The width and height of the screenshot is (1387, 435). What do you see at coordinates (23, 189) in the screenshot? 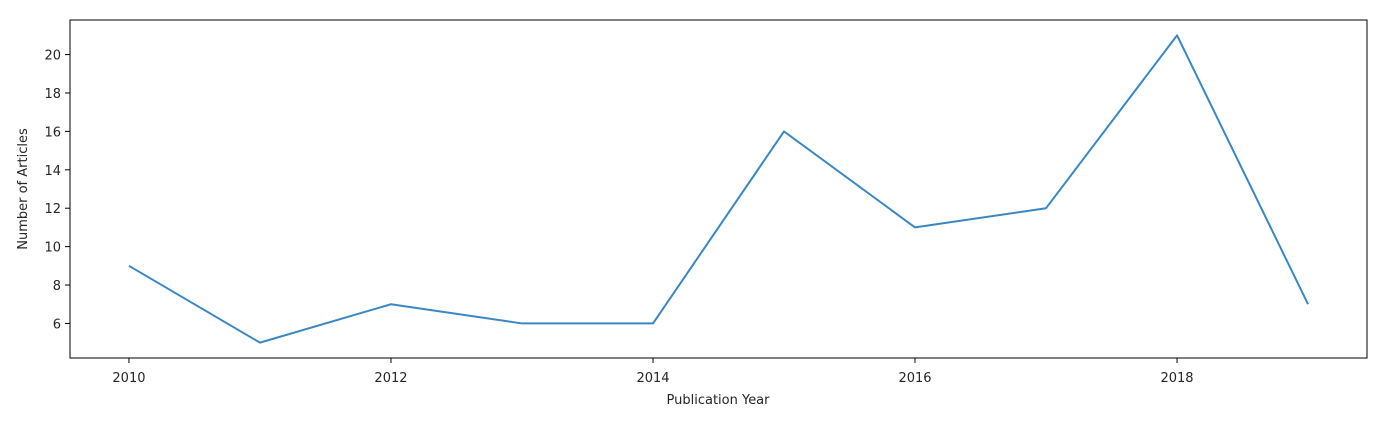
I see `y-axis-label: Number of Articles` at bounding box center [23, 189].